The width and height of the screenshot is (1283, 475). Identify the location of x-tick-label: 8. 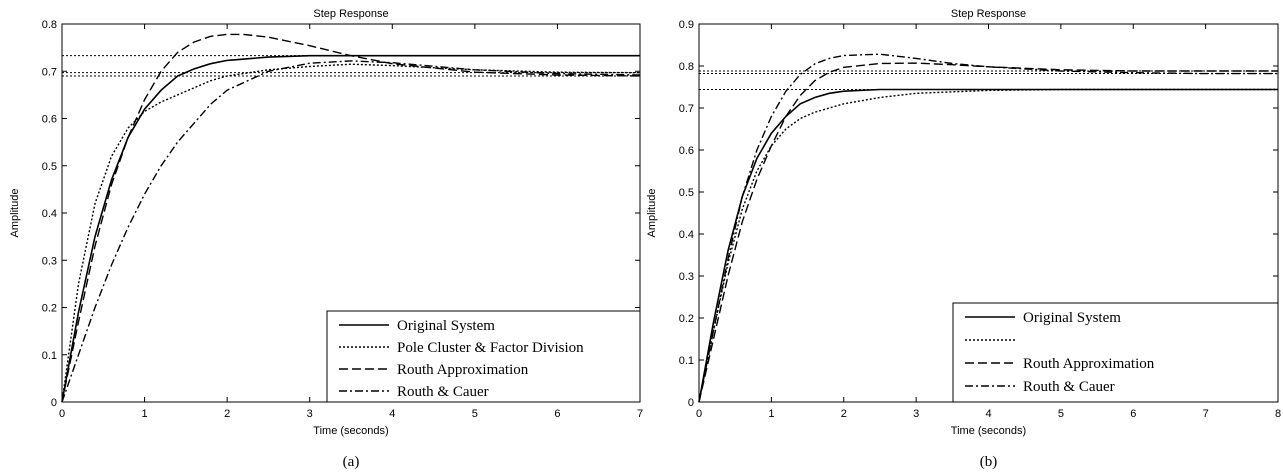
(1278, 414).